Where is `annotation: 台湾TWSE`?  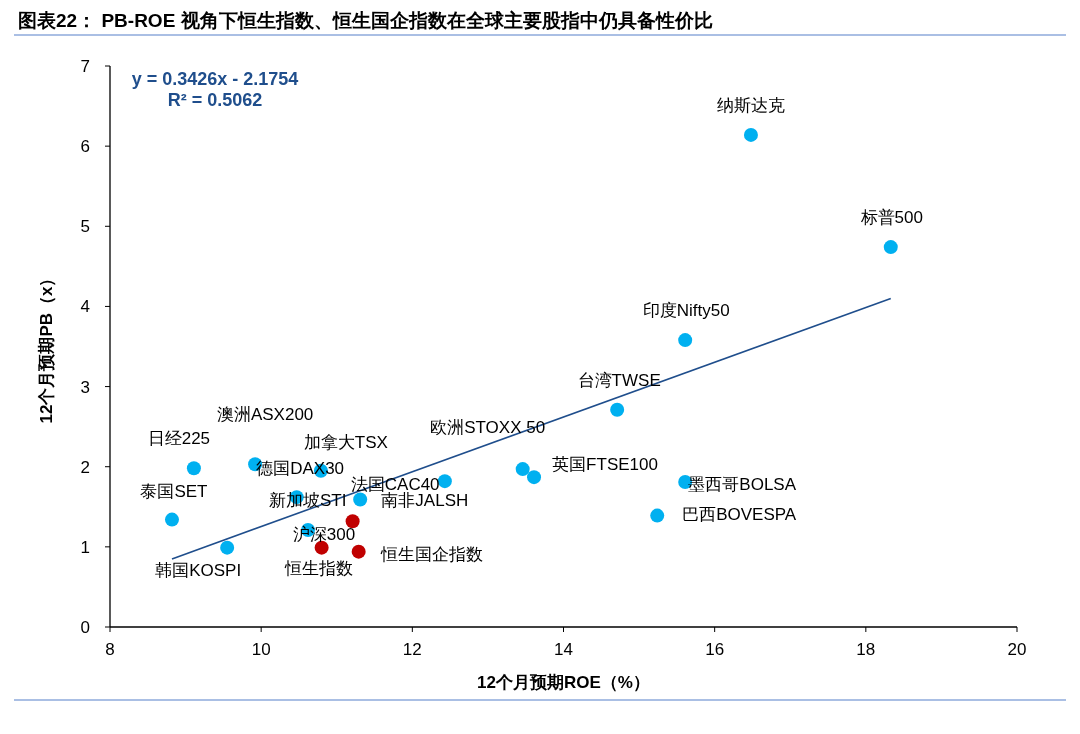
annotation: 台湾TWSE is located at coordinates (619, 380).